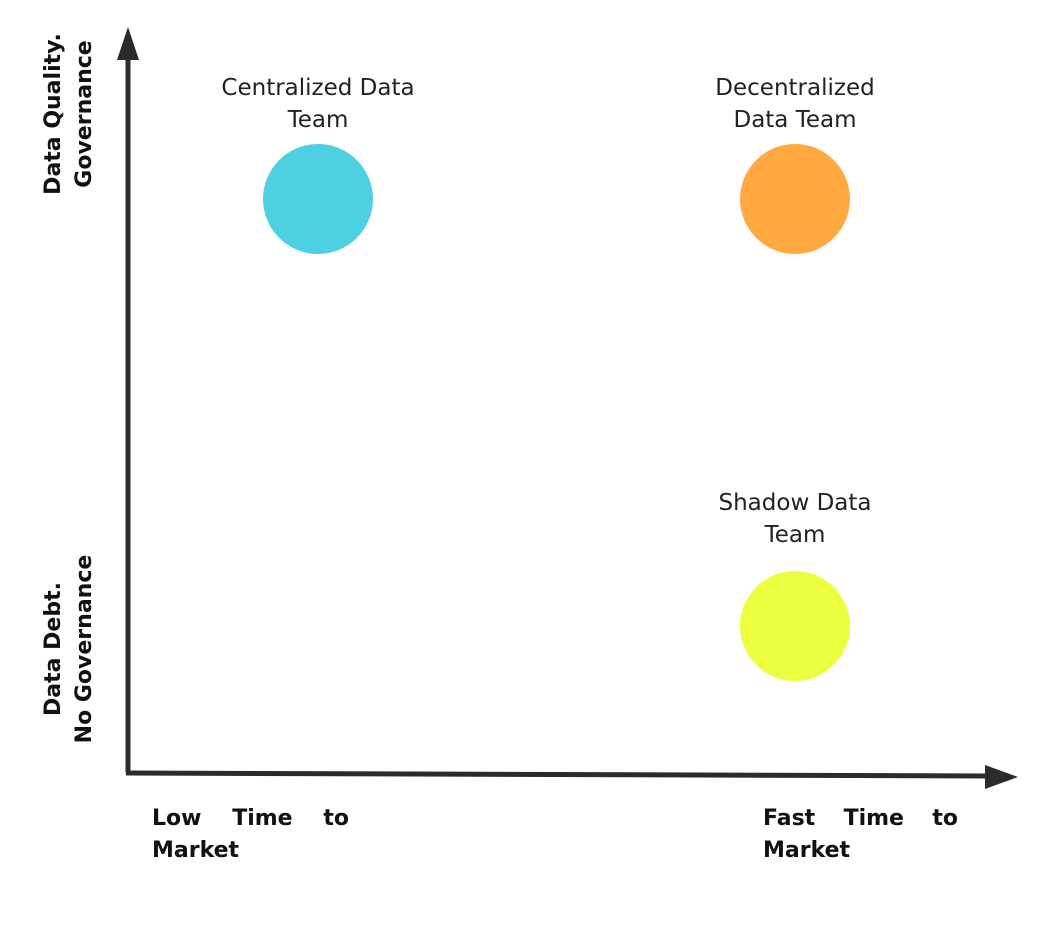 The height and width of the screenshot is (947, 1047). What do you see at coordinates (318, 199) in the screenshot?
I see `centralized-team-circle` at bounding box center [318, 199].